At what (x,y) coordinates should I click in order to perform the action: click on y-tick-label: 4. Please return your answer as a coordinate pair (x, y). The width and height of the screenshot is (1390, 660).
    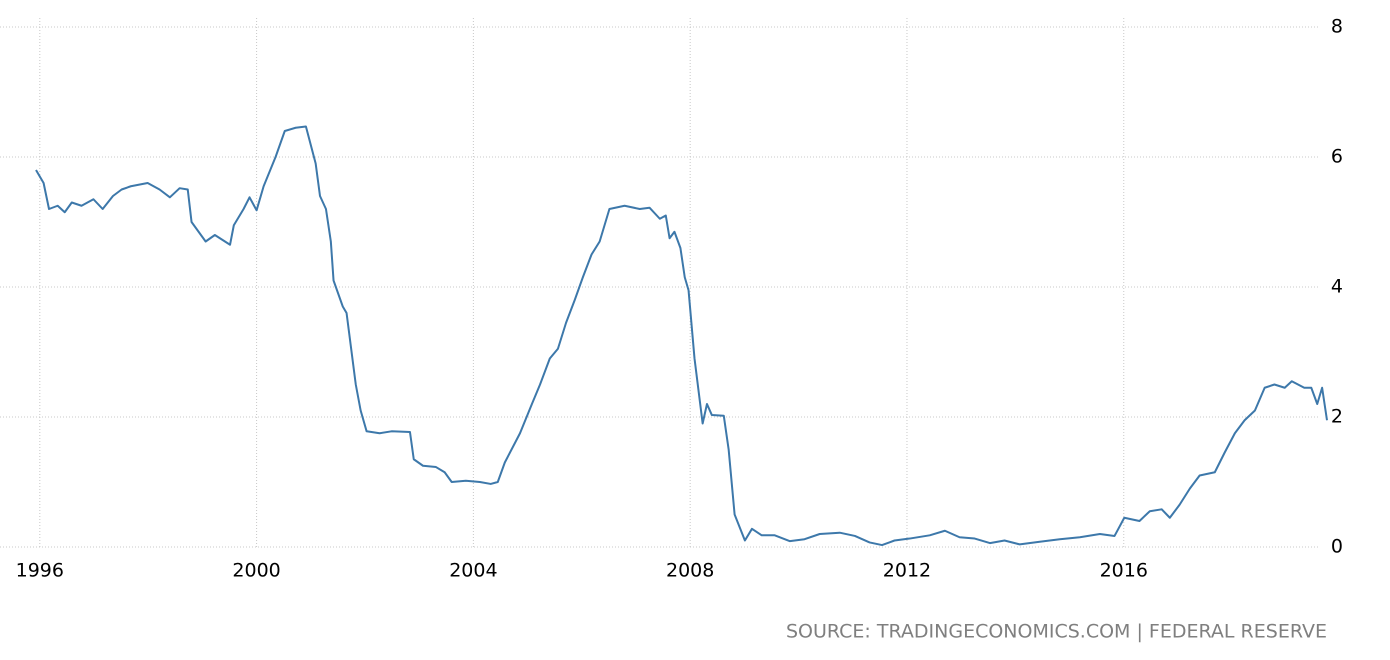
    Looking at the image, I should click on (1337, 287).